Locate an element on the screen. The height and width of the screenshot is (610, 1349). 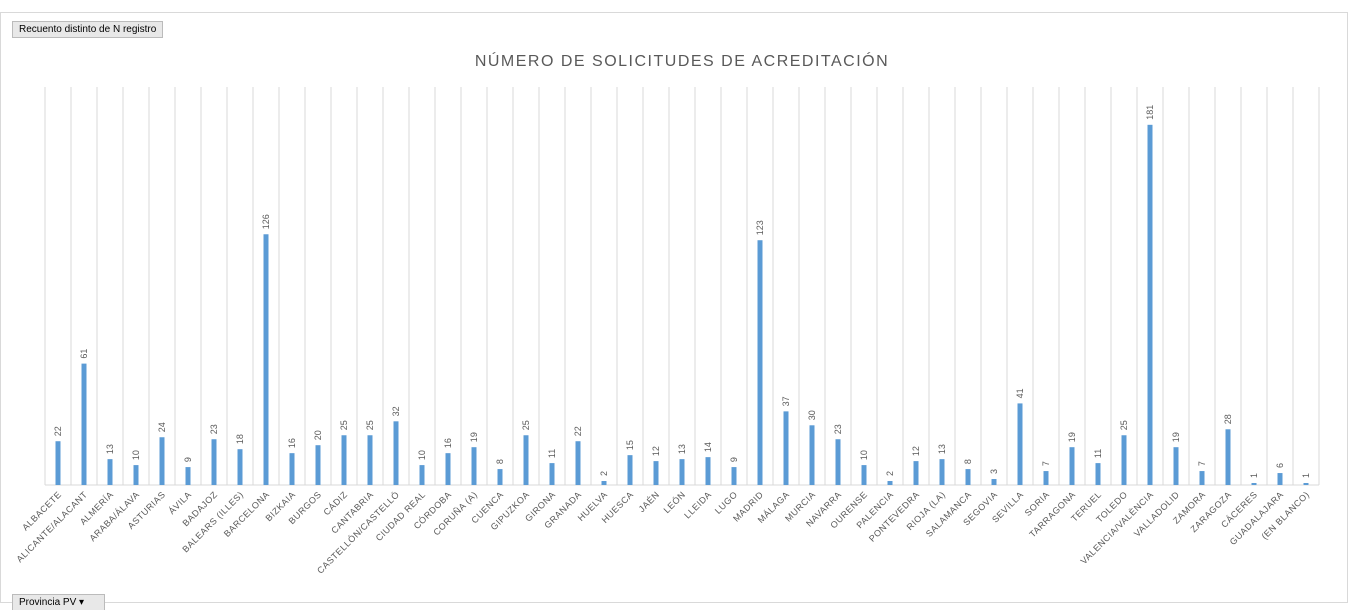
x-tick-label: (EN BLANCO) is located at coordinates (1285, 515).